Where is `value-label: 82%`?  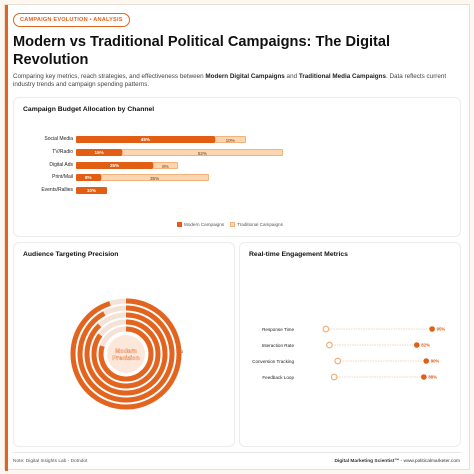
value-label: 82% is located at coordinates (425, 345).